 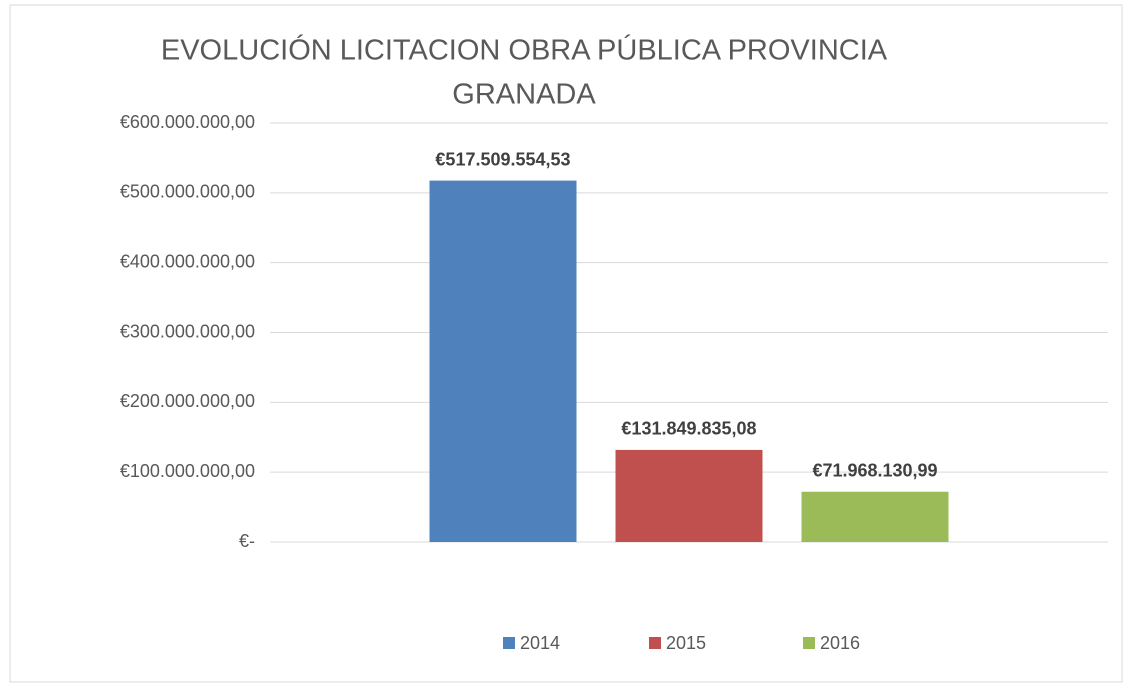 I want to click on legend-label: 2016, so click(x=840, y=643).